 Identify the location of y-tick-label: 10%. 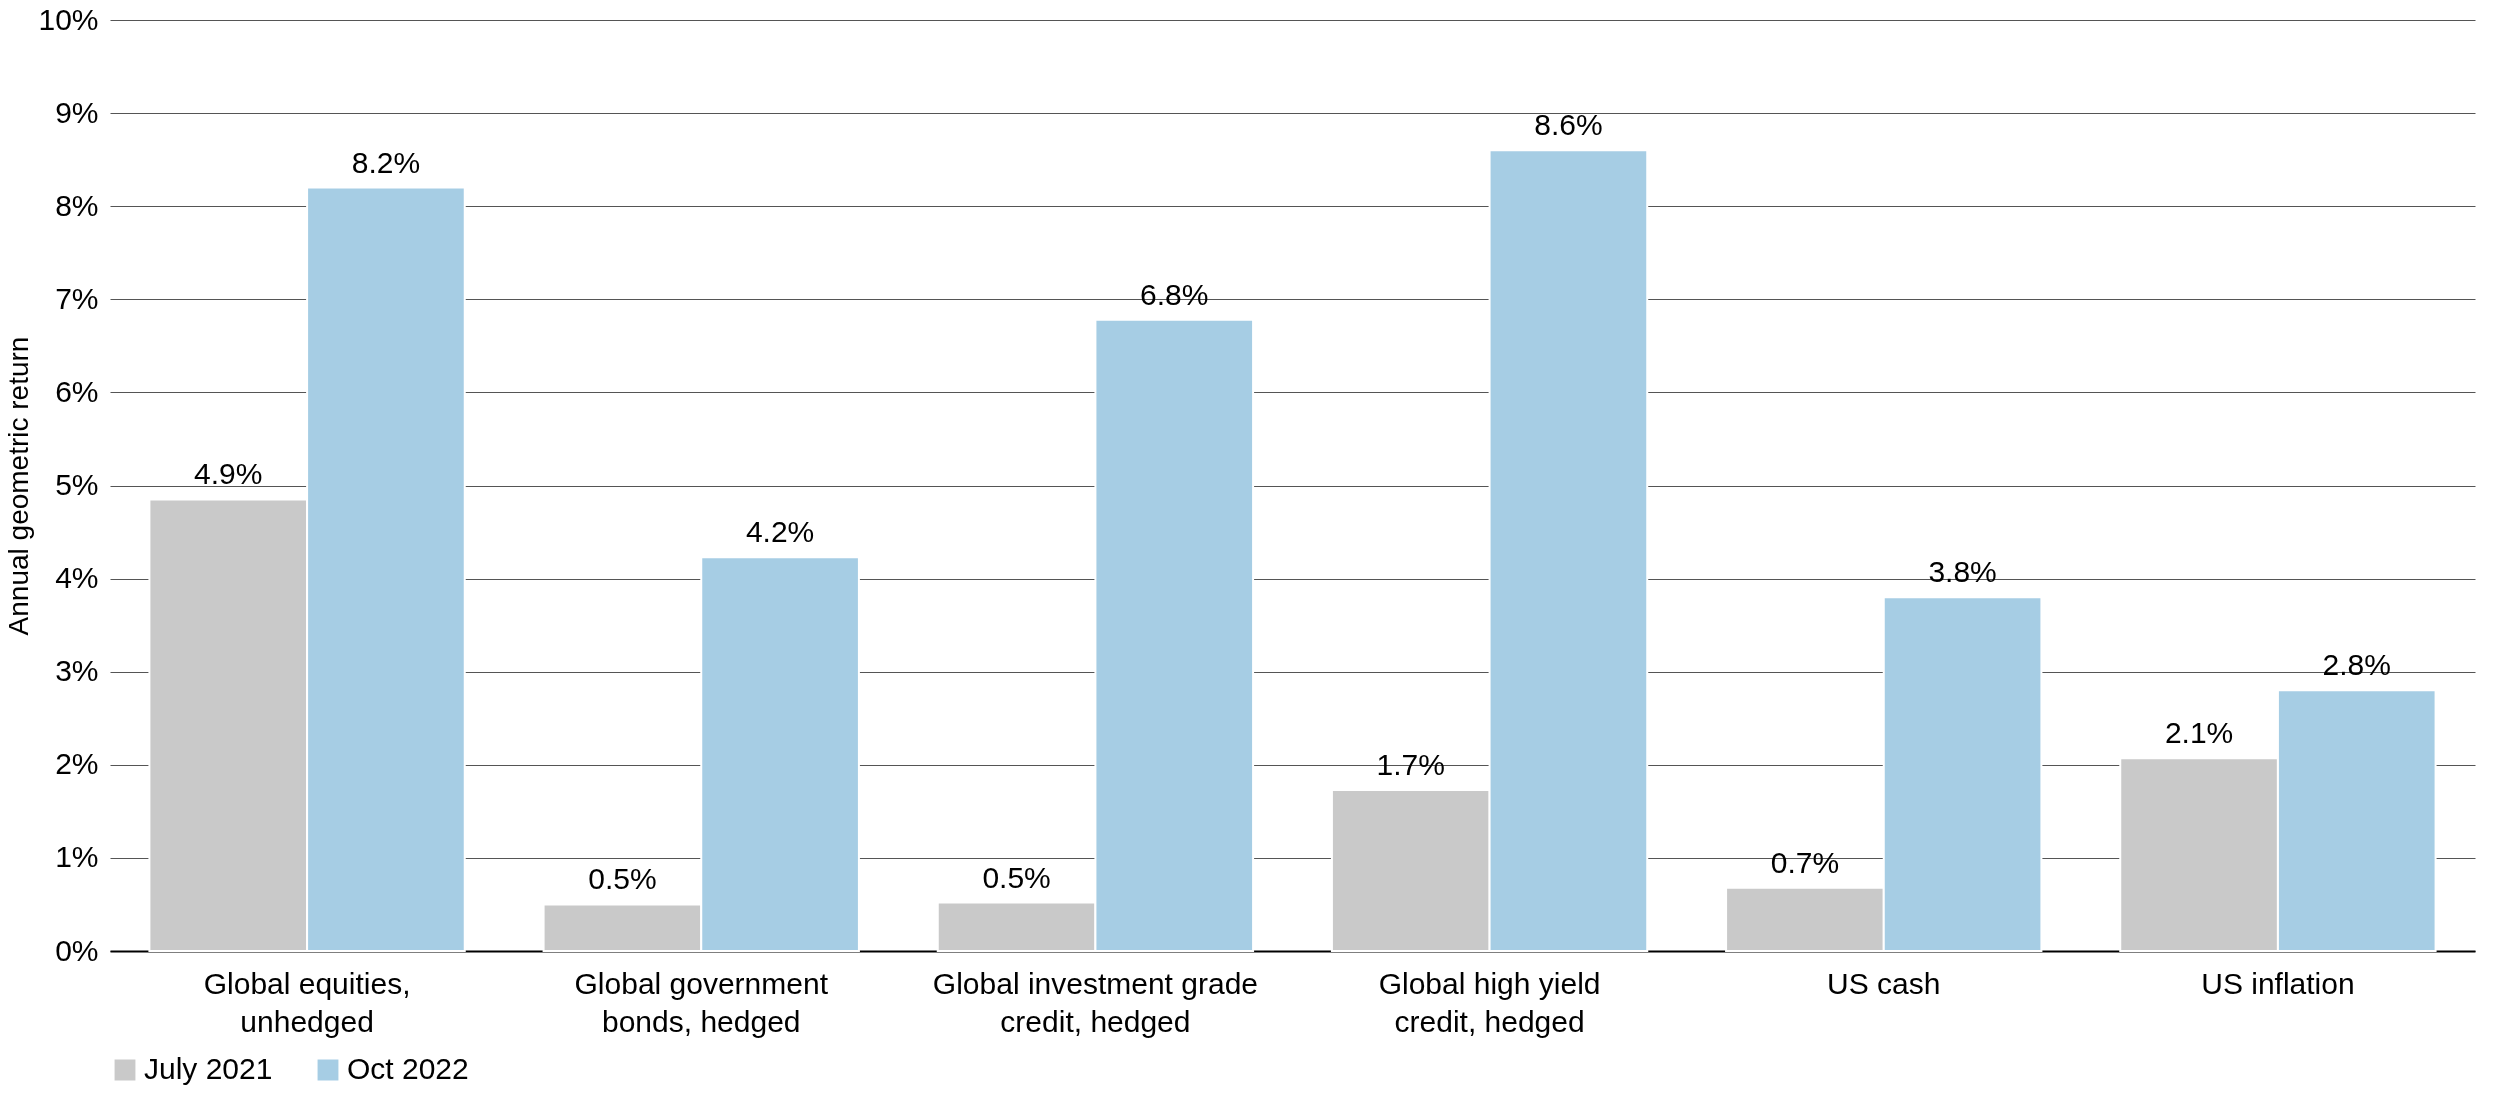
(68, 19).